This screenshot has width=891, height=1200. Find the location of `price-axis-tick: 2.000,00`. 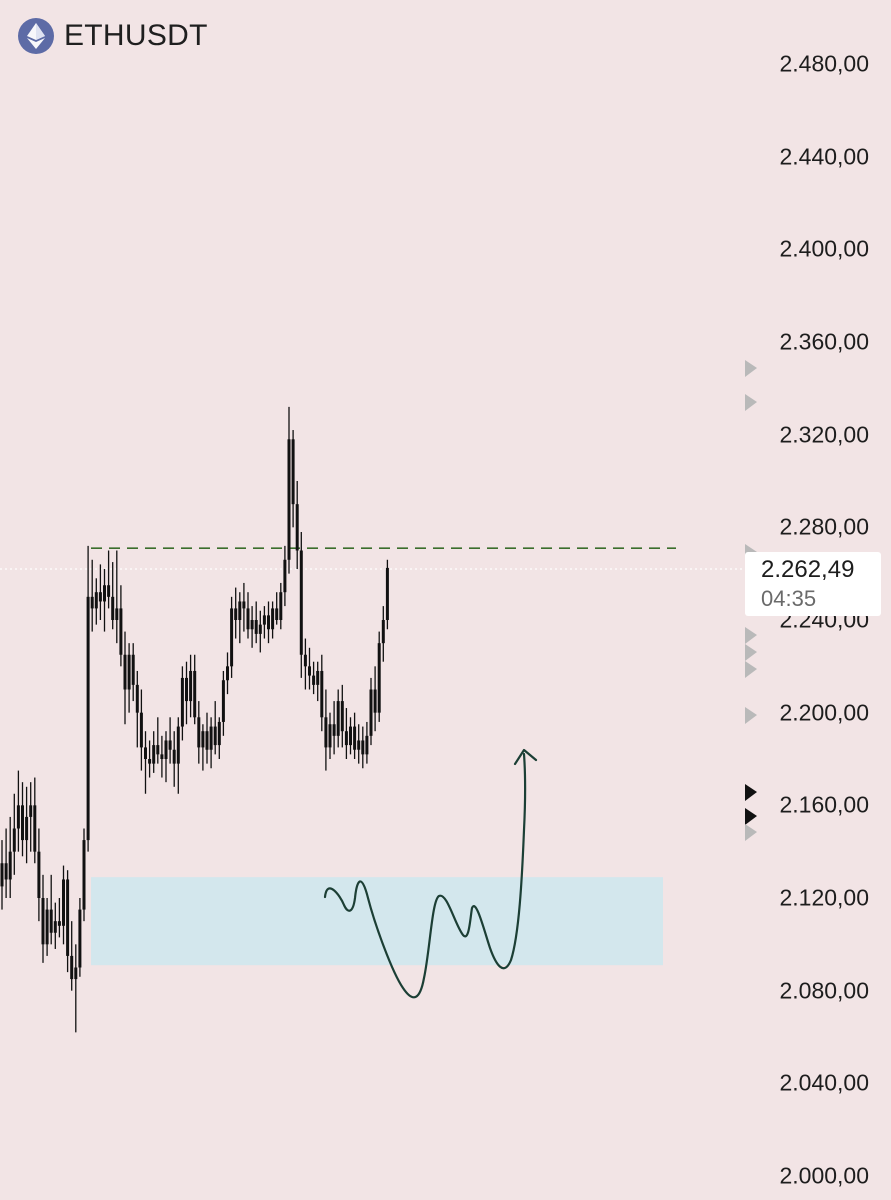

price-axis-tick: 2.000,00 is located at coordinates (824, 1175).